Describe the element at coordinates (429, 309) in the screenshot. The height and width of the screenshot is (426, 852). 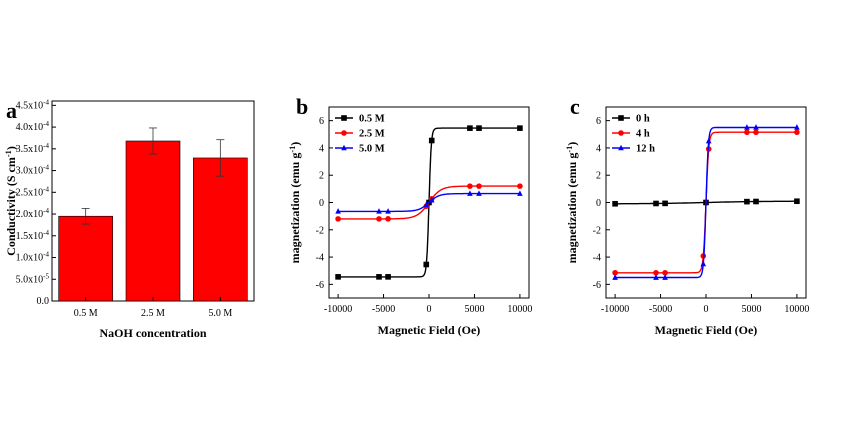
I see `x-tick-label-b: 0` at that location.